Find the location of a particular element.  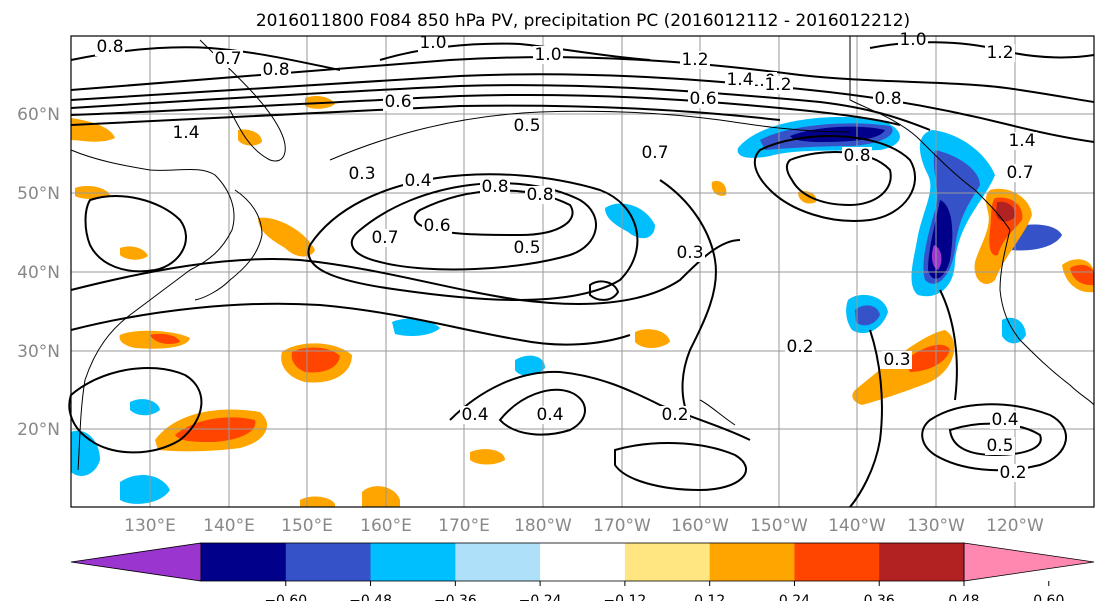

lon-label: 120°W is located at coordinates (1015, 526).